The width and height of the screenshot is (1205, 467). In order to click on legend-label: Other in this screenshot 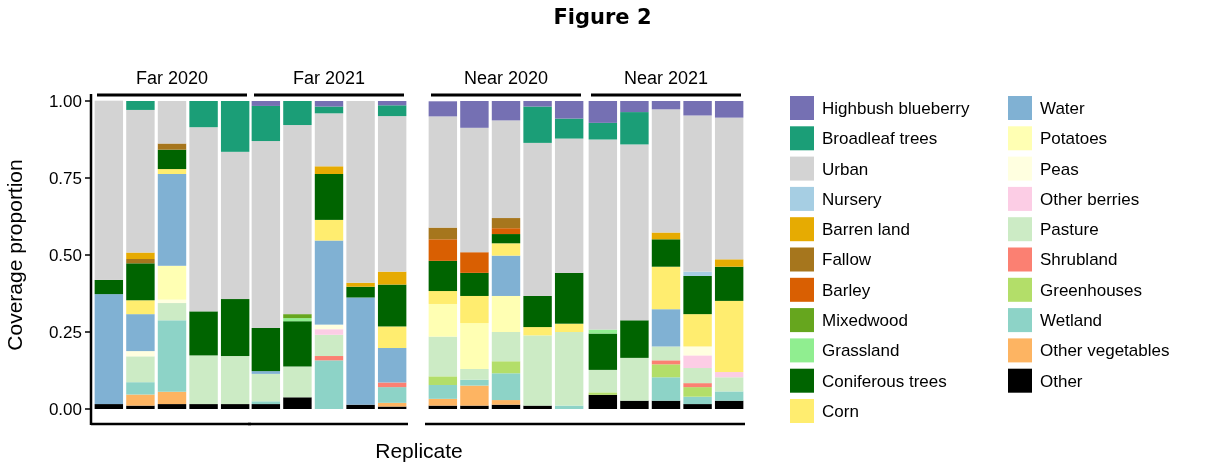, I will do `click(1061, 381)`.